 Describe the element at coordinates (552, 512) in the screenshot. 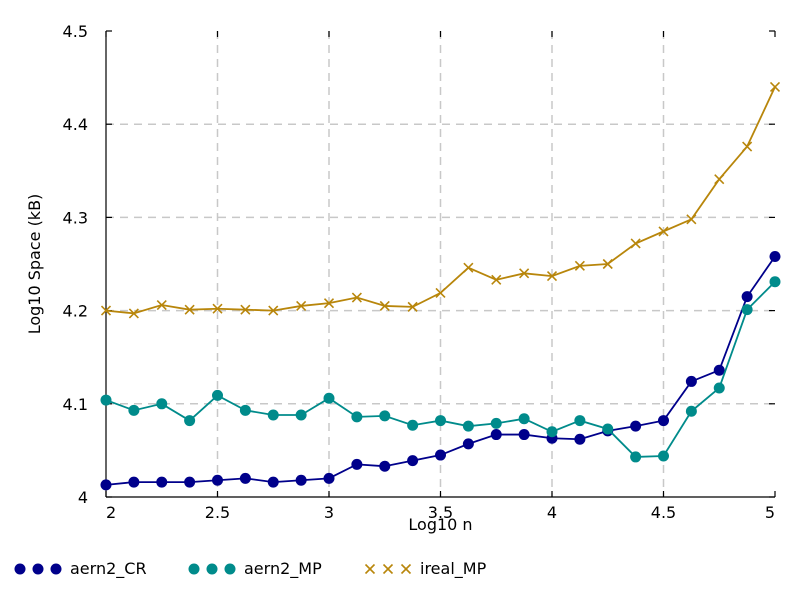

I see `x-tick-label: 4` at that location.